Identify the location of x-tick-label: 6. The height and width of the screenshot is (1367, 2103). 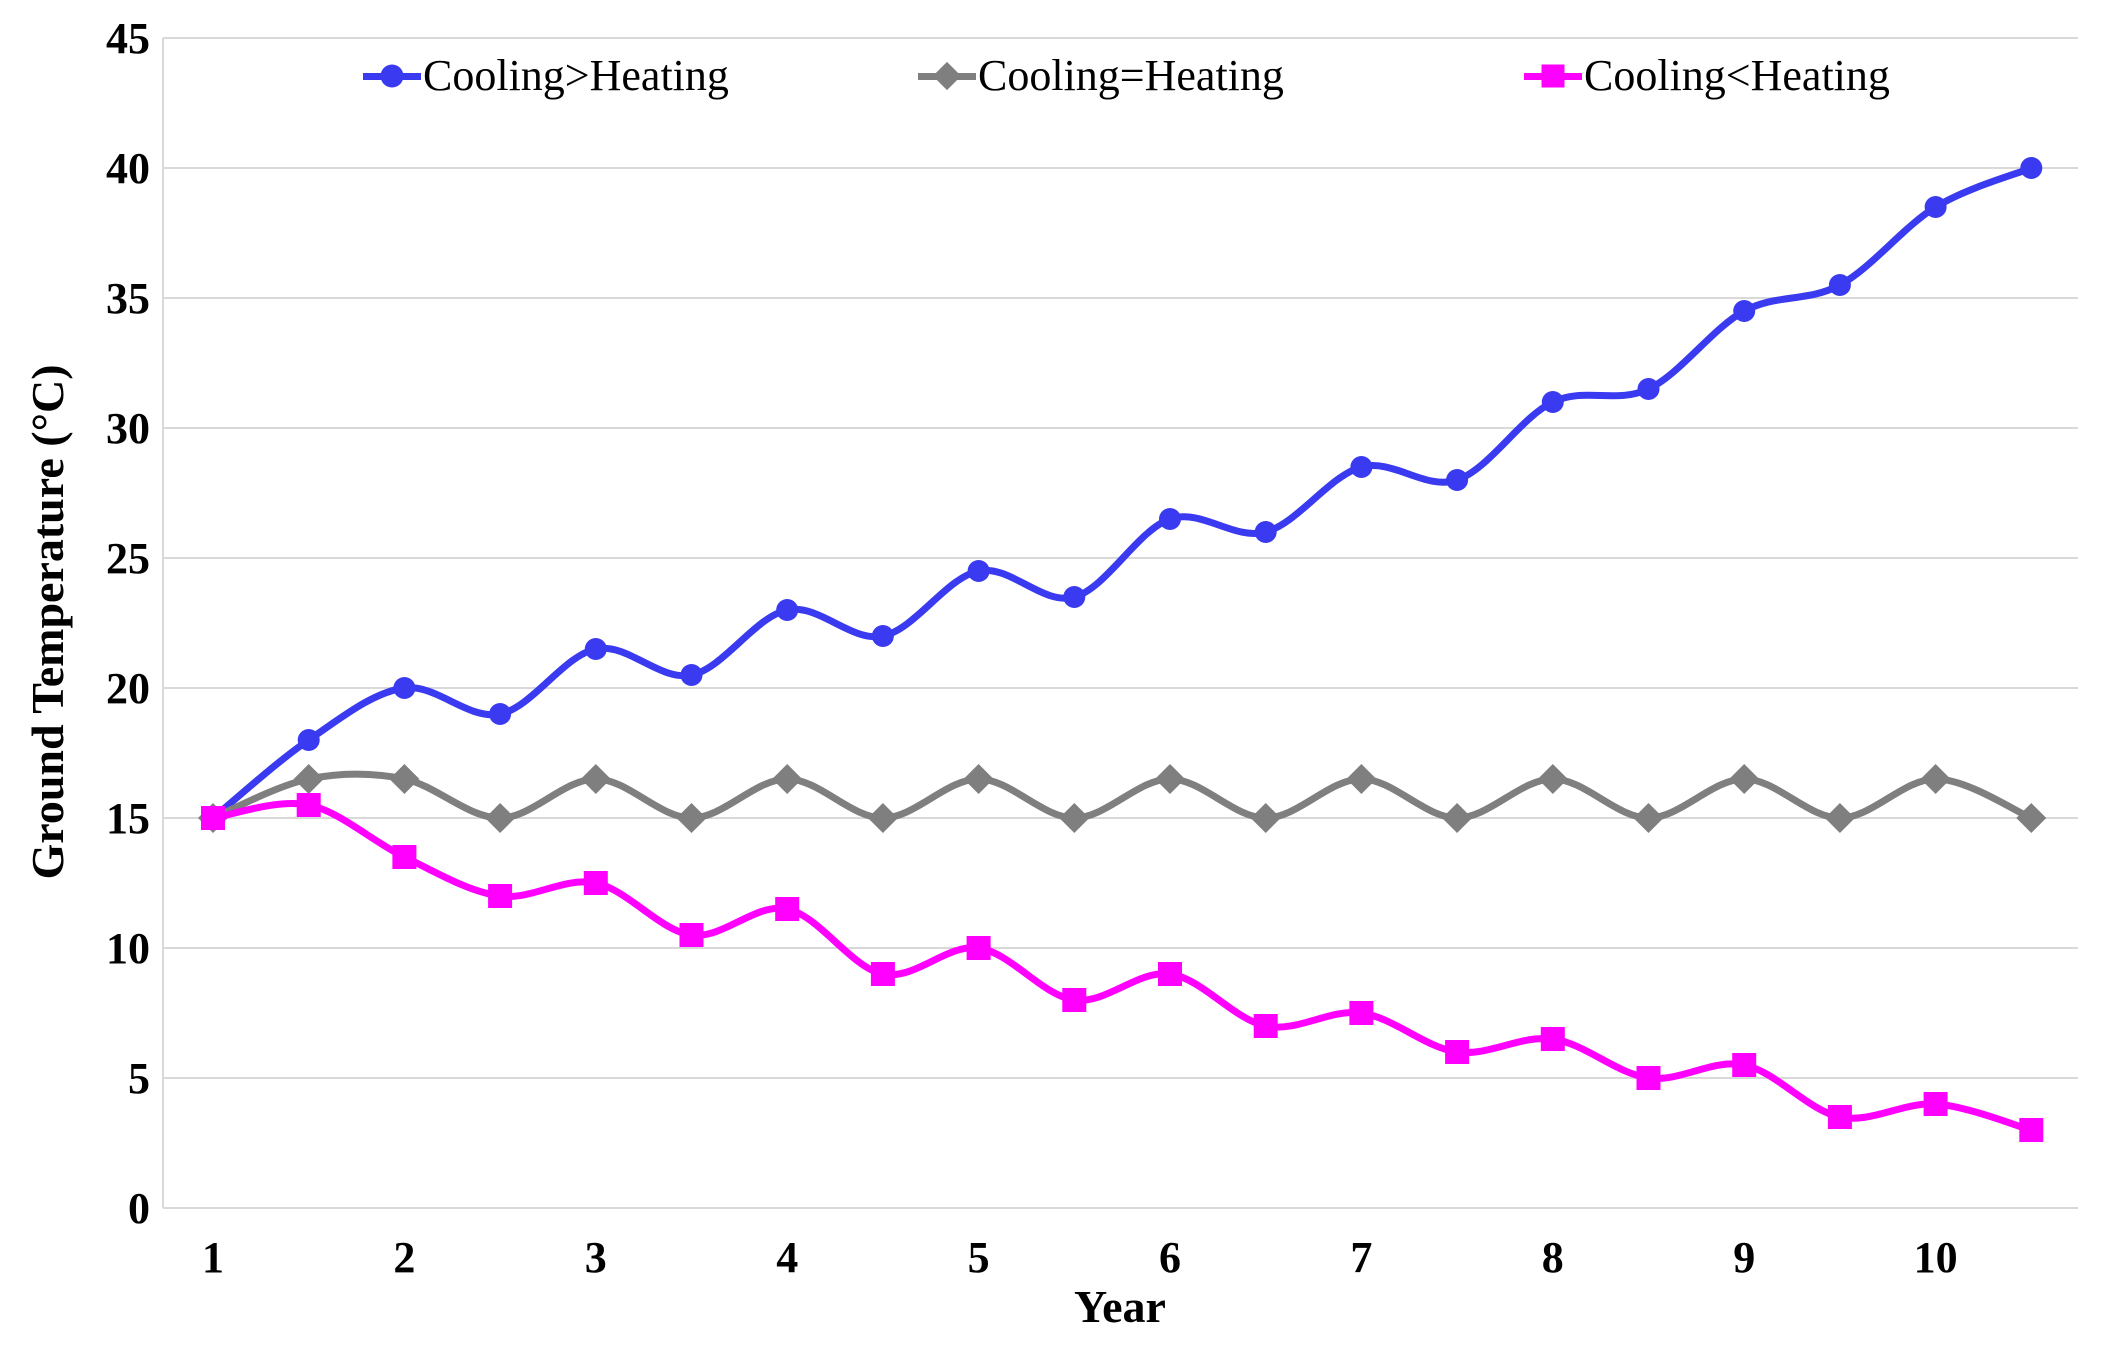
(1170, 1257).